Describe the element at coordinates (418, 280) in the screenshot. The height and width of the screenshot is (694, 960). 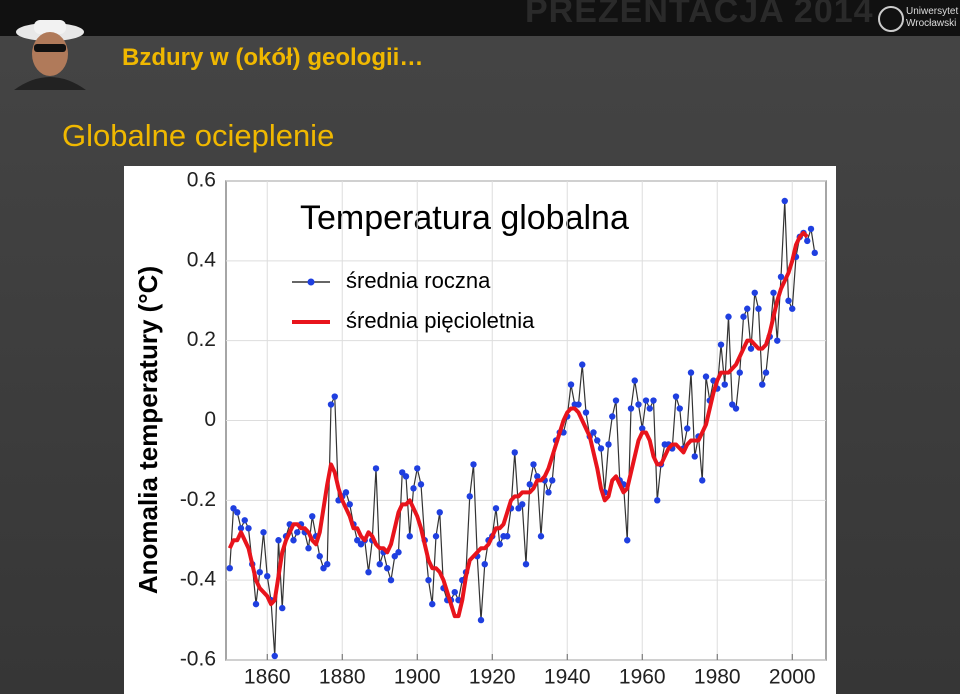
I see `legend-label: średnia roczna` at that location.